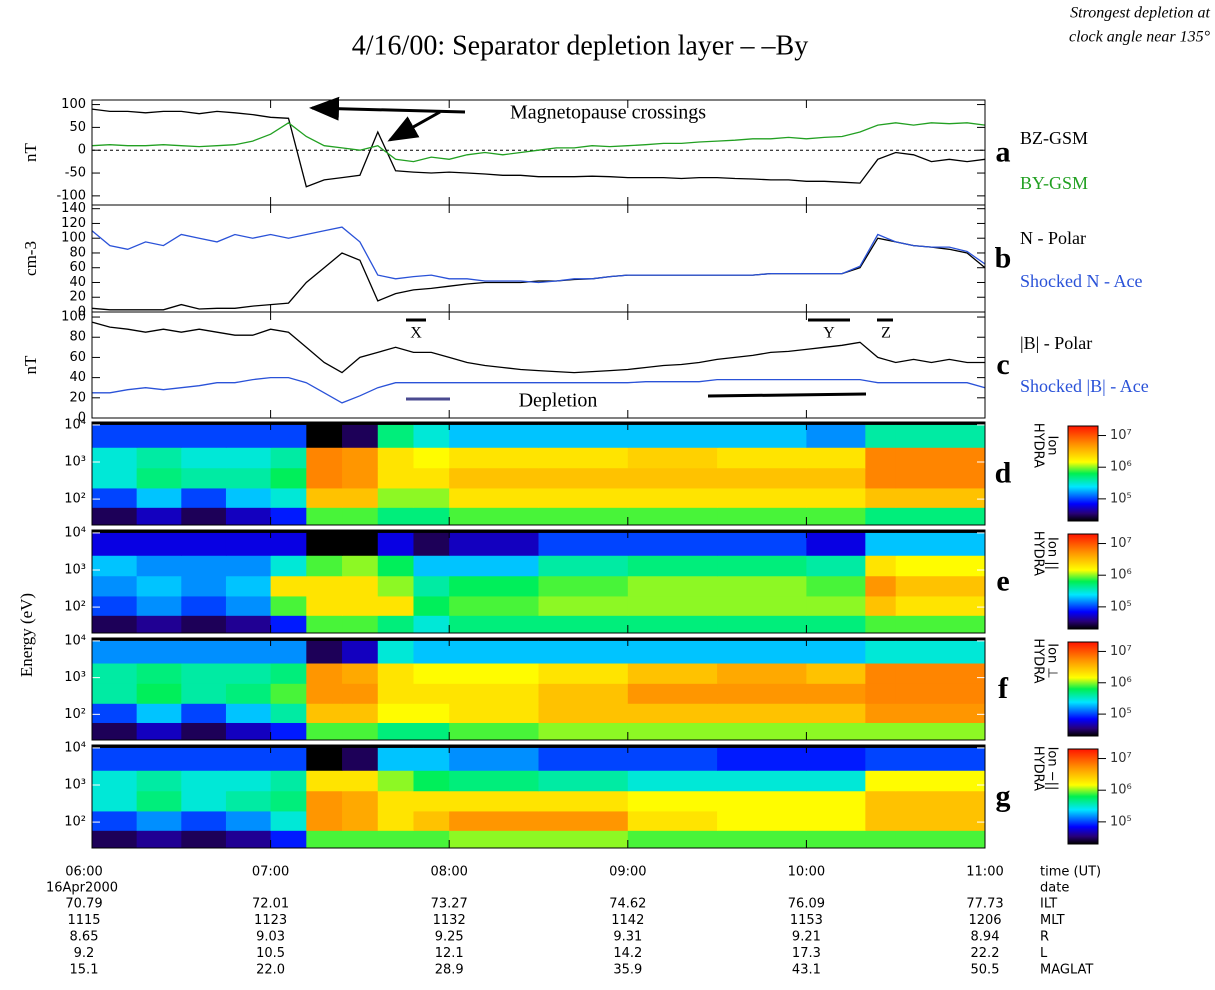  I want to click on legend-label: Shocked N - Ace, so click(1081, 281).